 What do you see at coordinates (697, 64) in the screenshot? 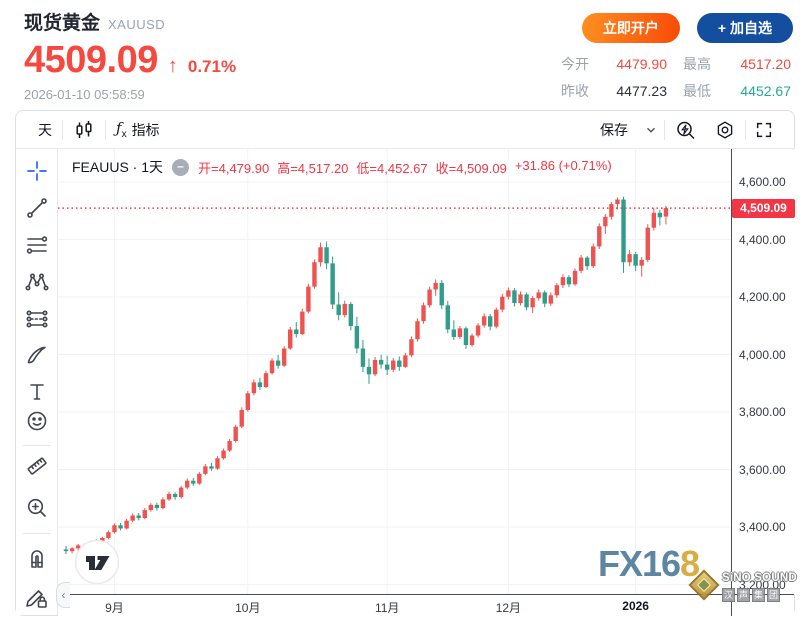
I see `stat-label: 最高` at bounding box center [697, 64].